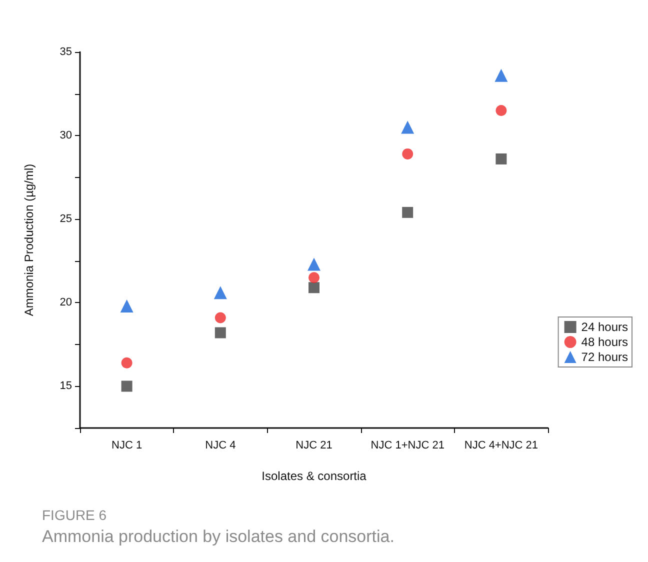 Image resolution: width=648 pixels, height=562 pixels. Describe the element at coordinates (66, 219) in the screenshot. I see `y-tick-label: 25` at that location.